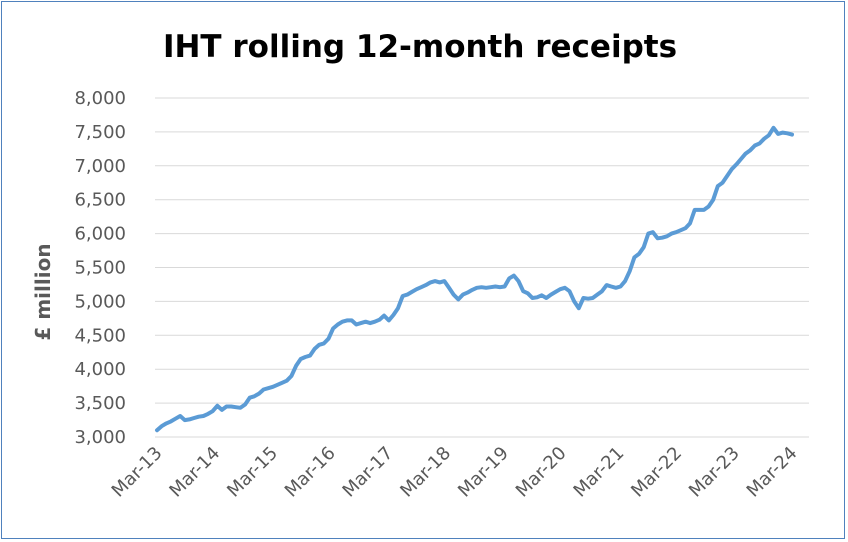 This screenshot has height=542, width=848. What do you see at coordinates (368, 472) in the screenshot?
I see `x-tick-label: Mar-17` at bounding box center [368, 472].